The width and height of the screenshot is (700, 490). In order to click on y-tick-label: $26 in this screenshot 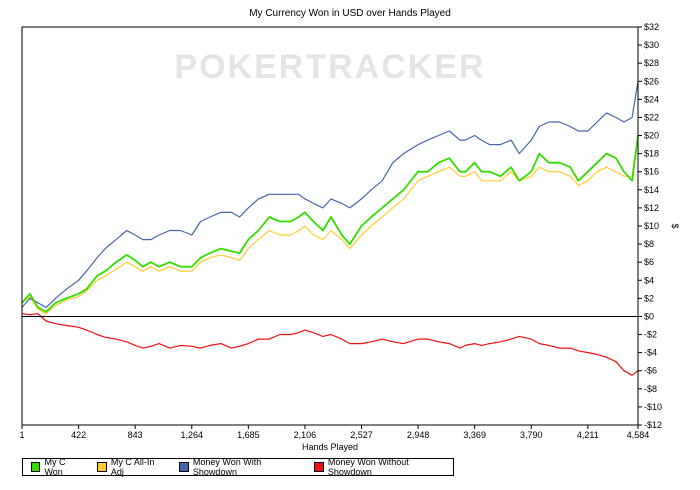, I will do `click(651, 81)`.